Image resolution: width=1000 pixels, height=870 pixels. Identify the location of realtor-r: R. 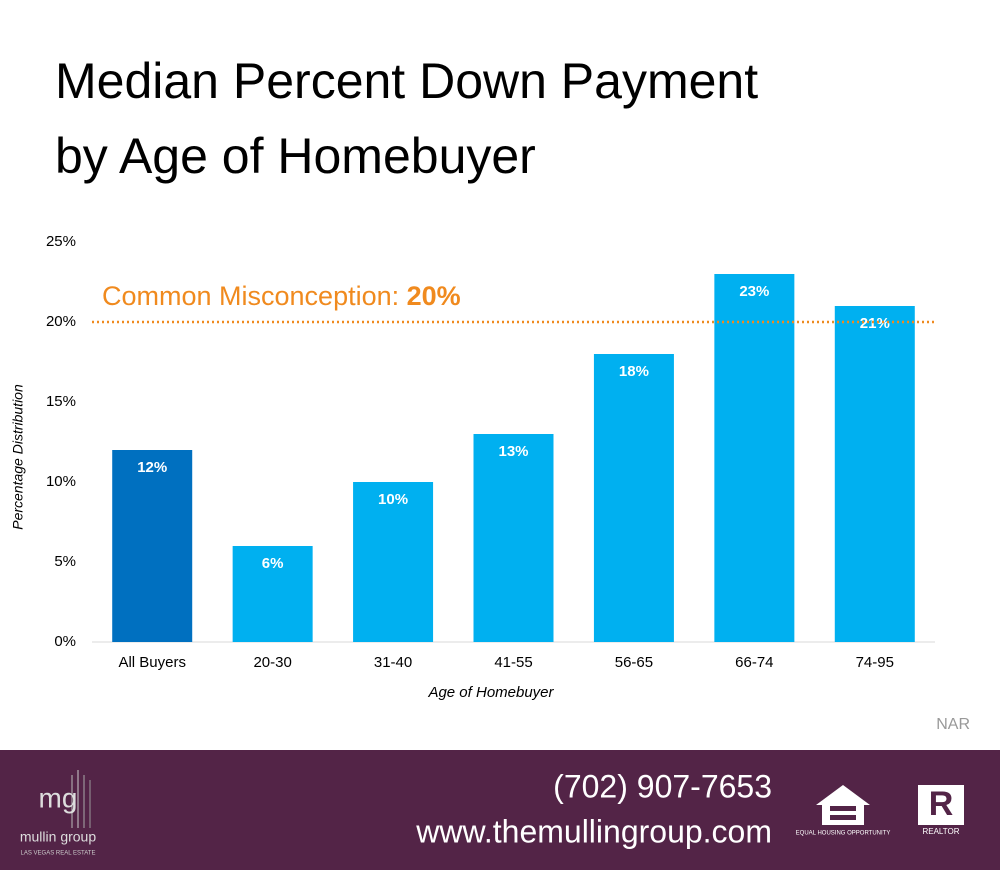
(941, 804).